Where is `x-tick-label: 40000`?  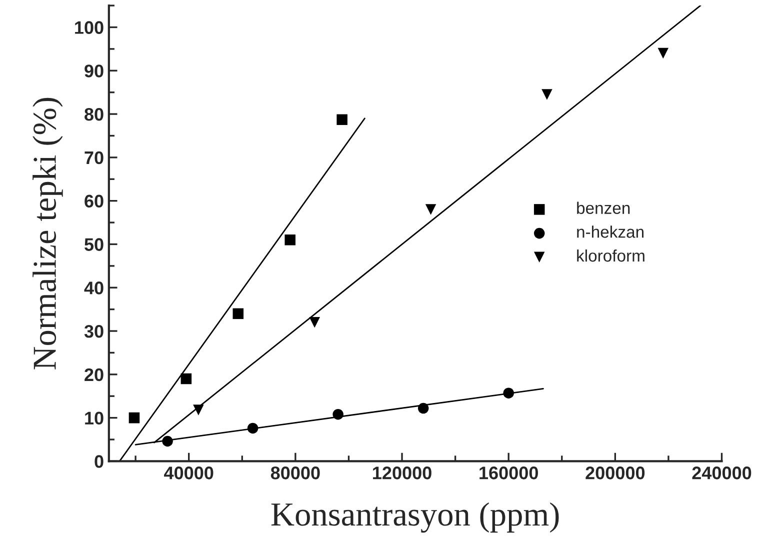 x-tick-label: 40000 is located at coordinates (189, 473).